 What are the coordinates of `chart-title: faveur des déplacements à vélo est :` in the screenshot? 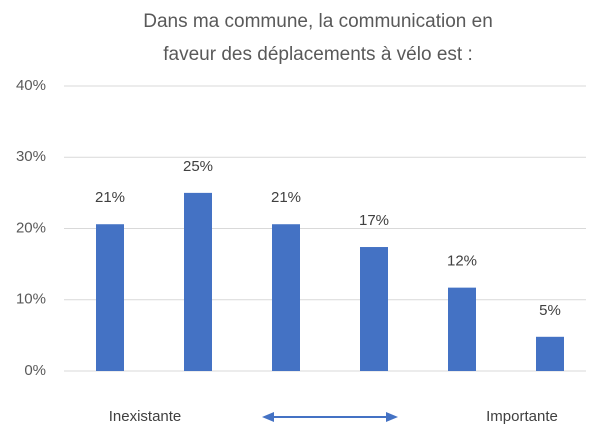 It's located at (317, 54).